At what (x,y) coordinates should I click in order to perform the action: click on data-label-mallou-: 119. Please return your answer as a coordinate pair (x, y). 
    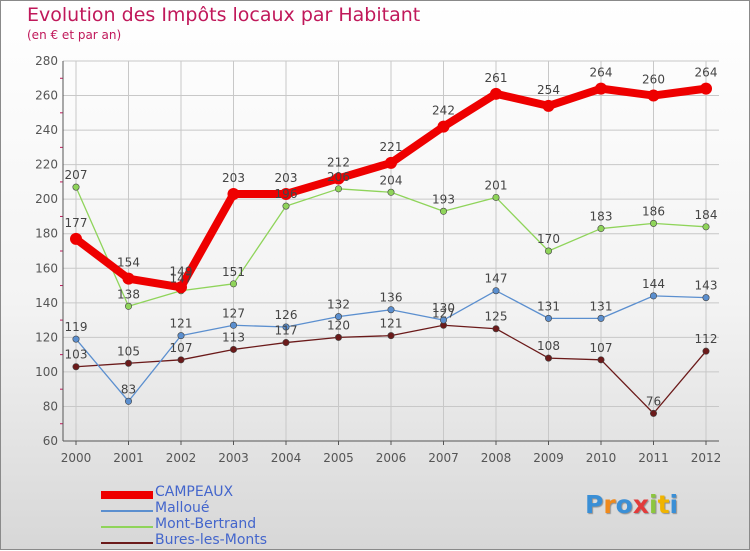
    Looking at the image, I should click on (76, 327).